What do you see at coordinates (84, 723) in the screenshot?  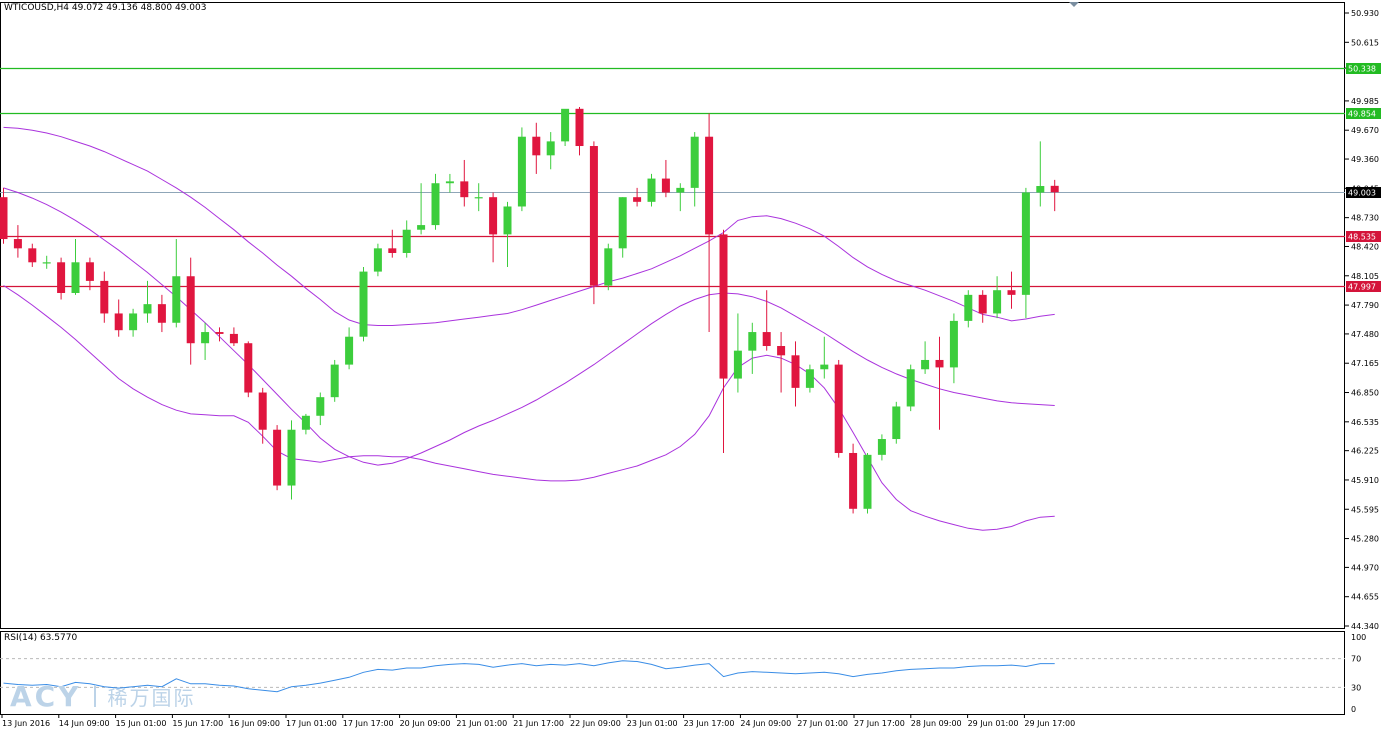 I see `x-tick-label: 14 Jun 09:00` at bounding box center [84, 723].